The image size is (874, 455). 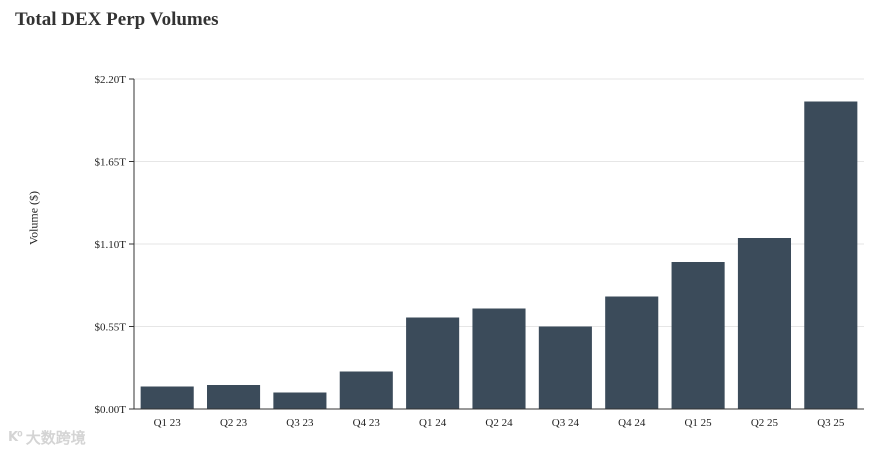 What do you see at coordinates (15, 437) in the screenshot?
I see `watermark-logo-icon: K⁰` at bounding box center [15, 437].